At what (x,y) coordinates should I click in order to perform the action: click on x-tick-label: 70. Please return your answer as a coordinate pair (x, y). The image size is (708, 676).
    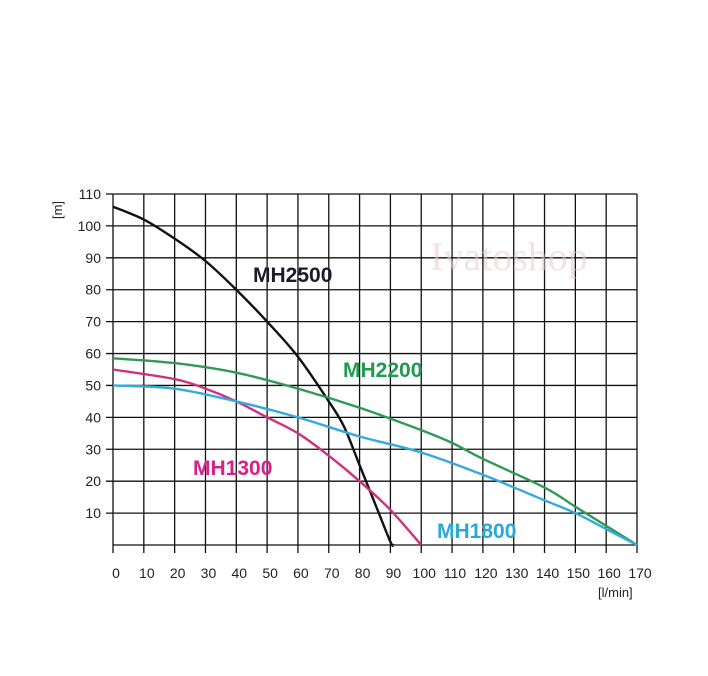
    Looking at the image, I should click on (332, 573).